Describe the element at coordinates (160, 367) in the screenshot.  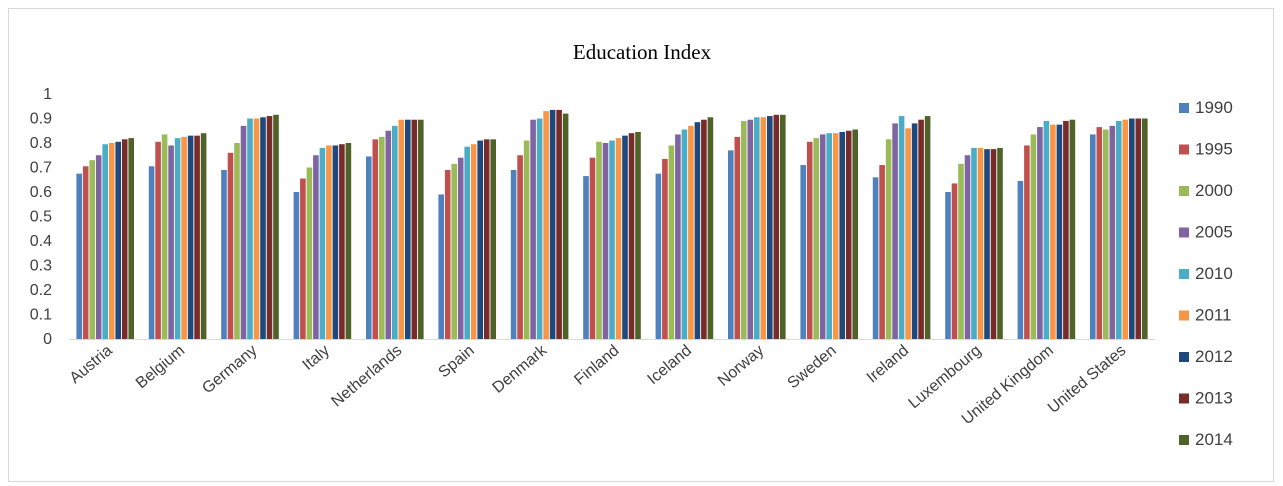
I see `x-tick-label: Belgium` at that location.